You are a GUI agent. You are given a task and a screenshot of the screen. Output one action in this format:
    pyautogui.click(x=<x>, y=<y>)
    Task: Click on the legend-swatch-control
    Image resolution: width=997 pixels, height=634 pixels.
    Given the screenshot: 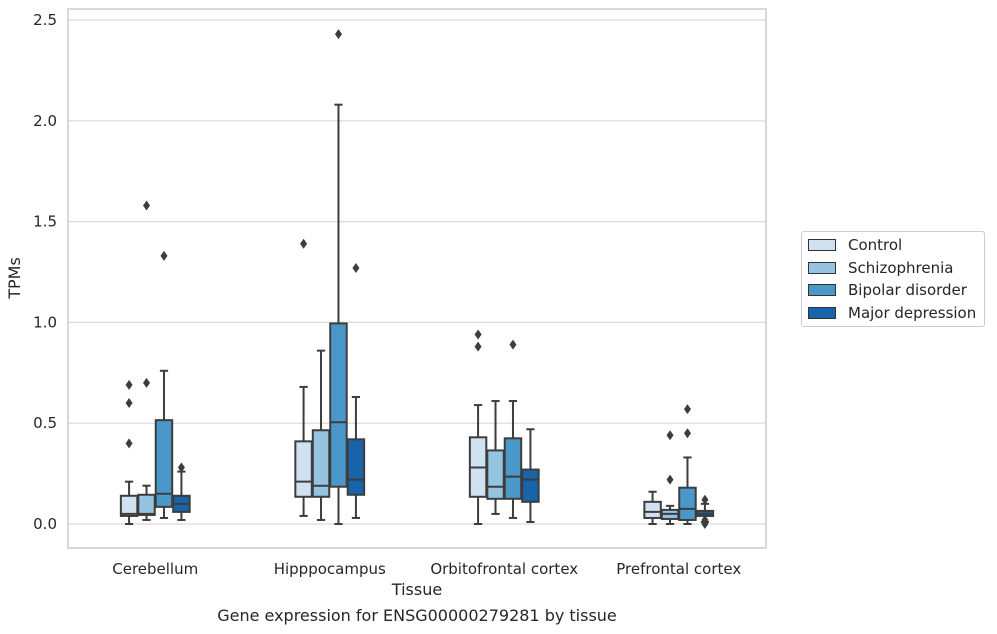 What is the action you would take?
    pyautogui.click(x=822, y=245)
    